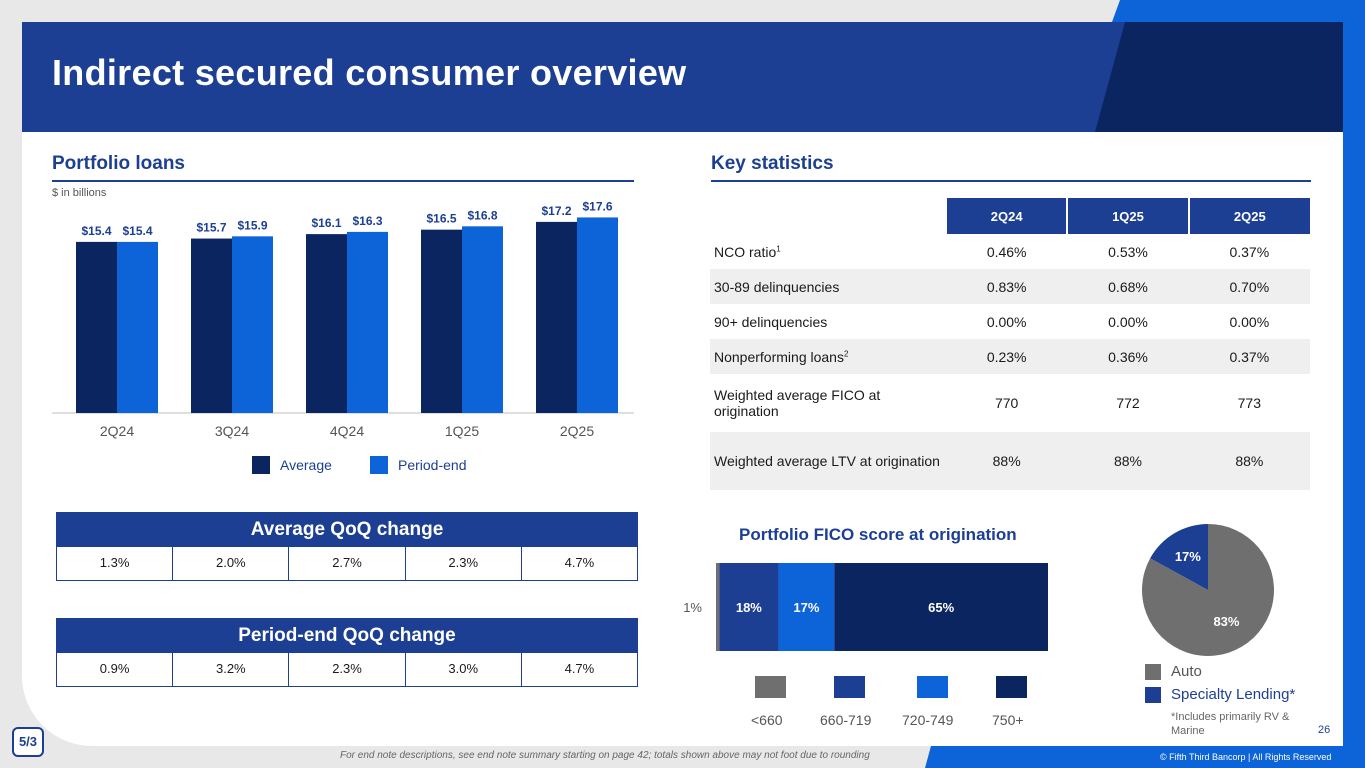  Describe the element at coordinates (117, 431) in the screenshot. I see `x-tick-label: 2Q24` at that location.